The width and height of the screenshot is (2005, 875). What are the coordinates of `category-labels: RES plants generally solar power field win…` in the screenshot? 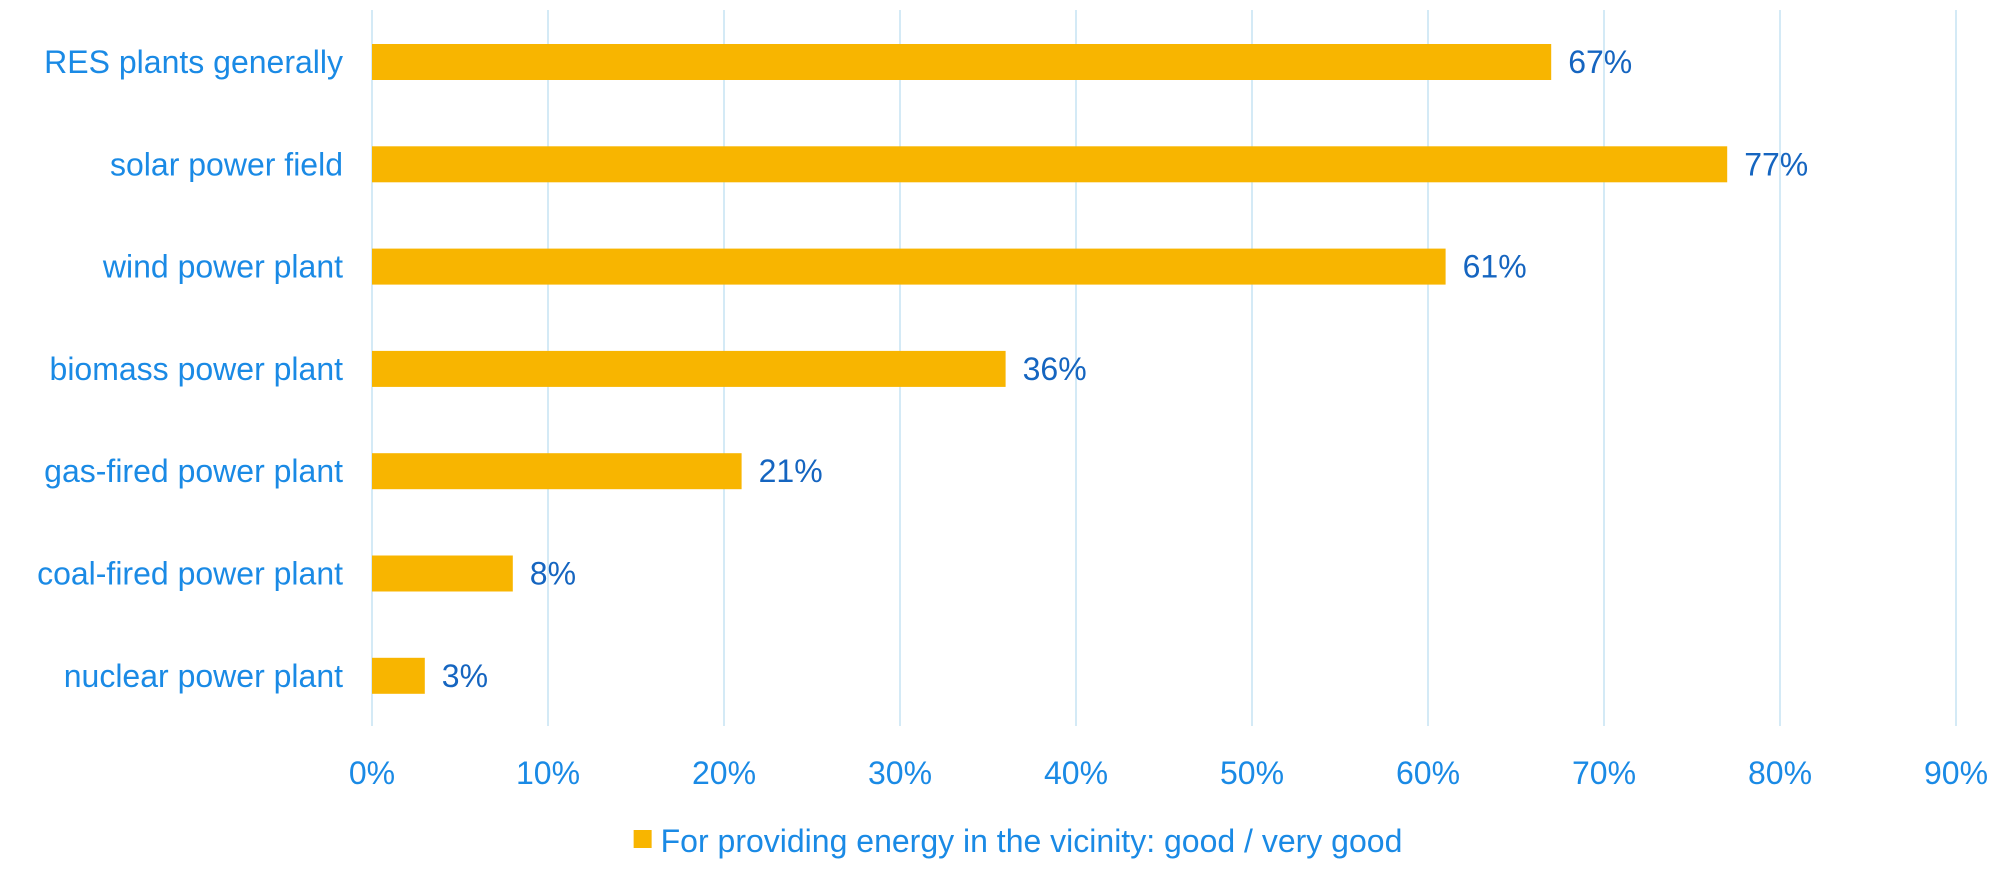 It's located at (190, 369).